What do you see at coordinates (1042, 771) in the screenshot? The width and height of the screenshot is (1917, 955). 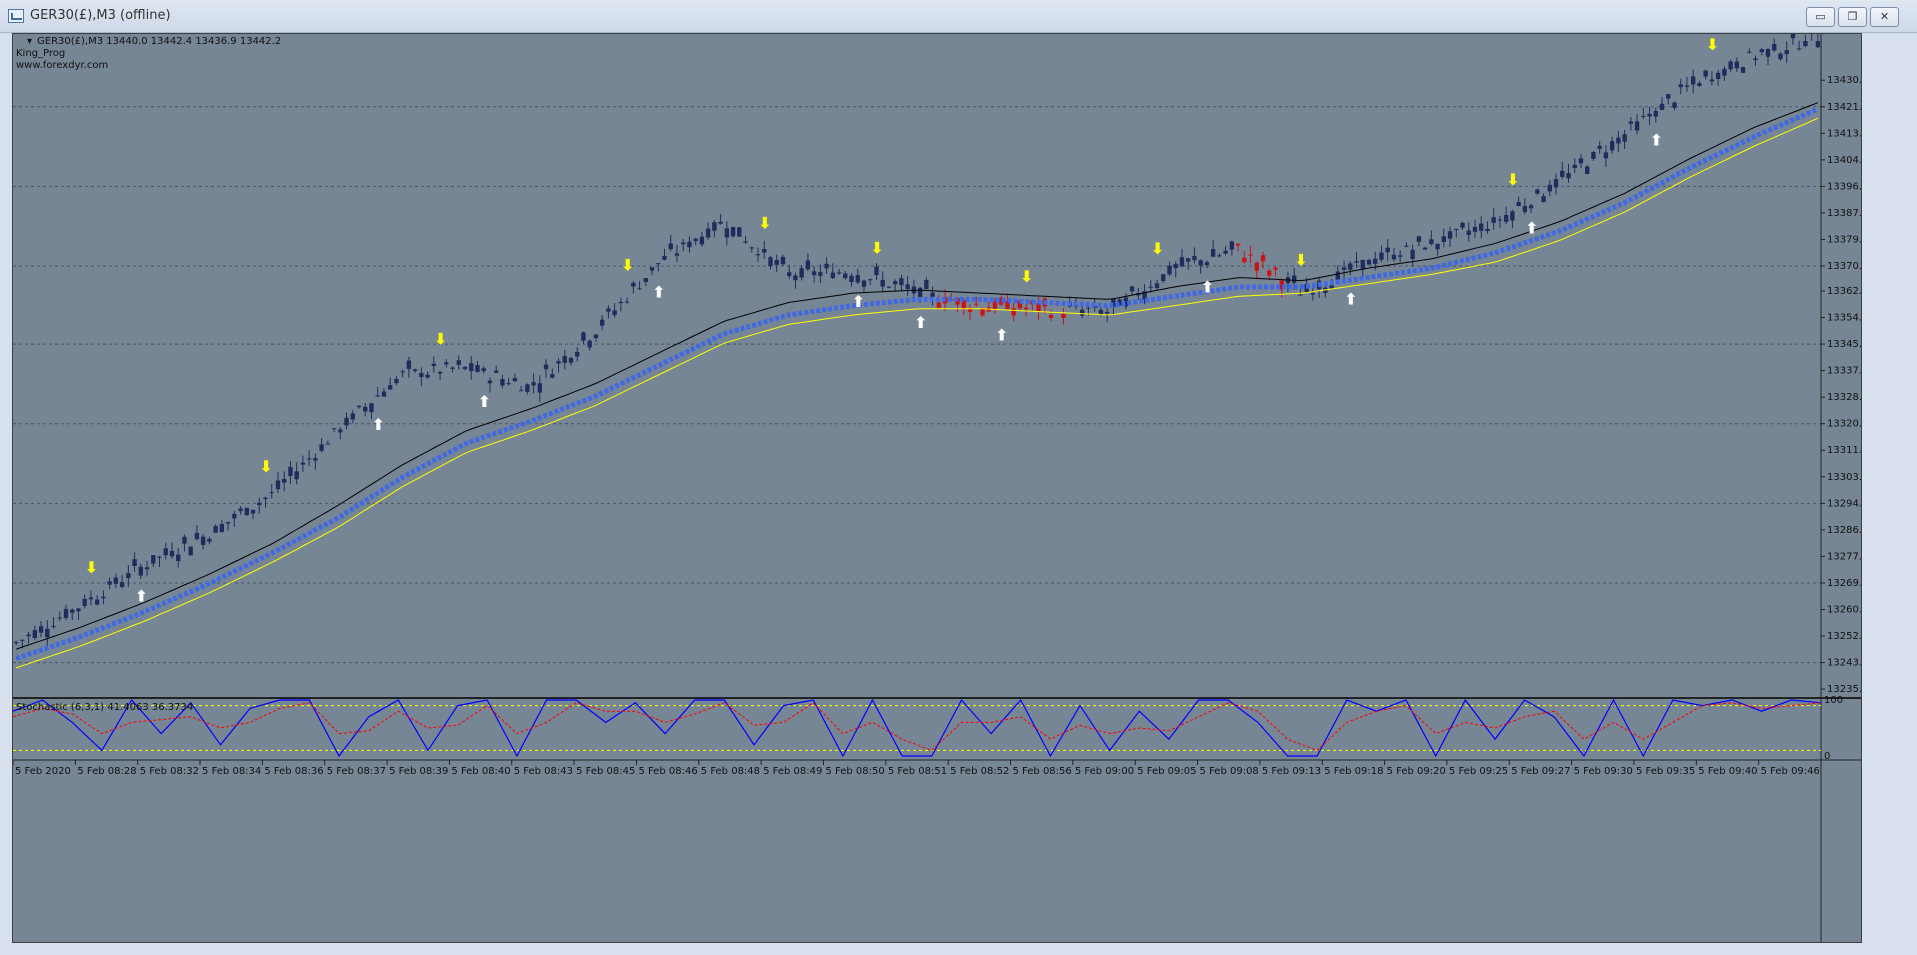 I see `time-tick-label: 5 Feb 08:56` at bounding box center [1042, 771].